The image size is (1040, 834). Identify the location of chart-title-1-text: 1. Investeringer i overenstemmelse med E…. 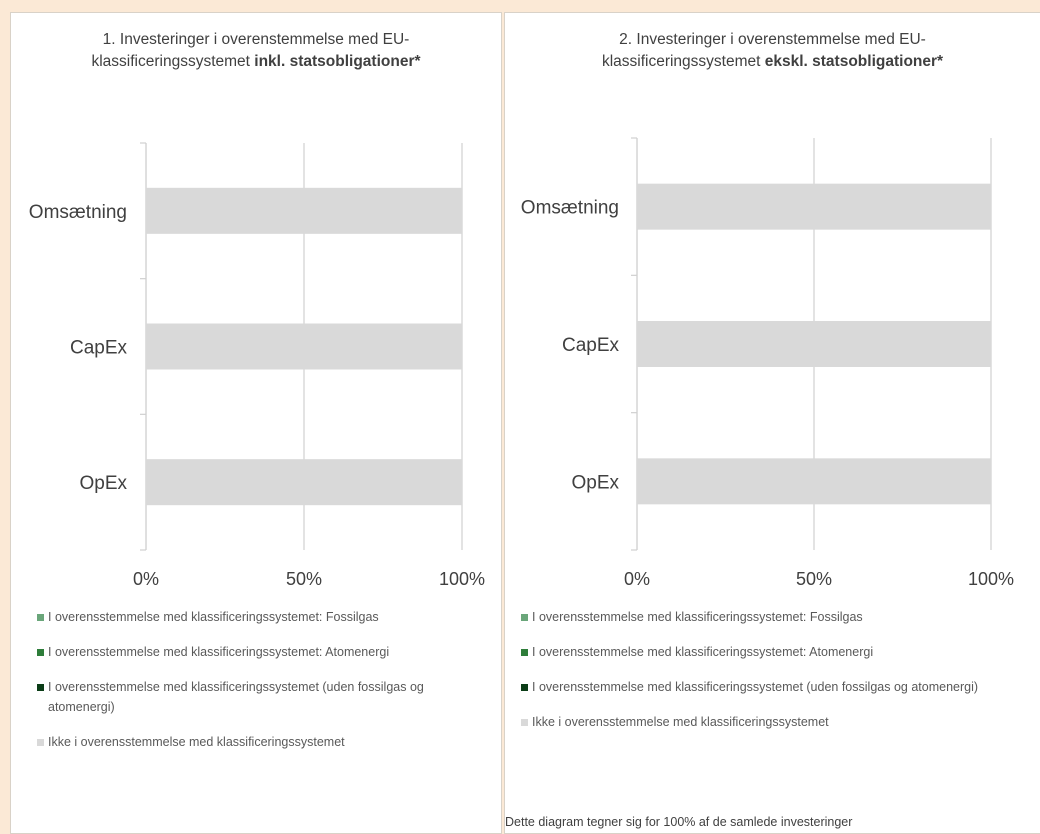
(250, 50).